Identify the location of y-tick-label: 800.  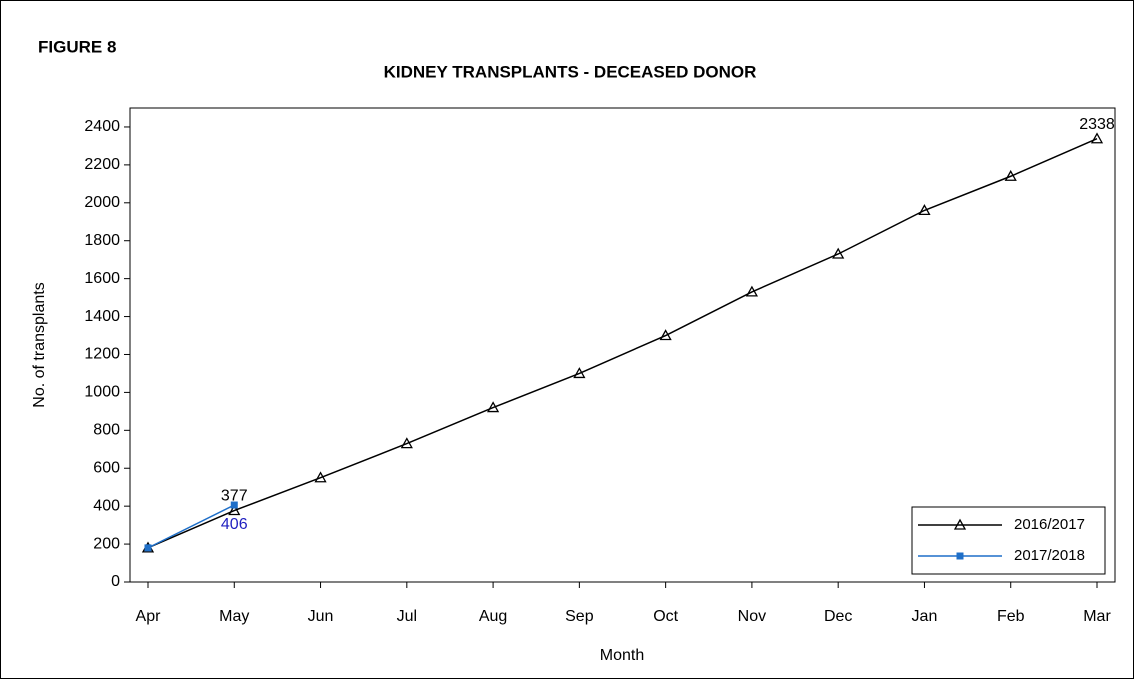
(106, 430).